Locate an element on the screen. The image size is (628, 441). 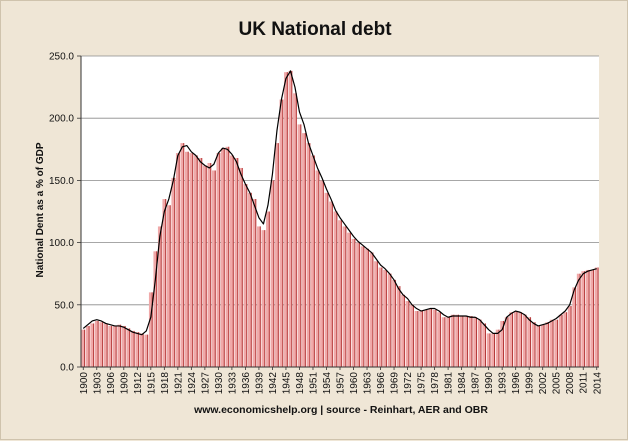
x-tick-label: 2011 is located at coordinates (584, 383).